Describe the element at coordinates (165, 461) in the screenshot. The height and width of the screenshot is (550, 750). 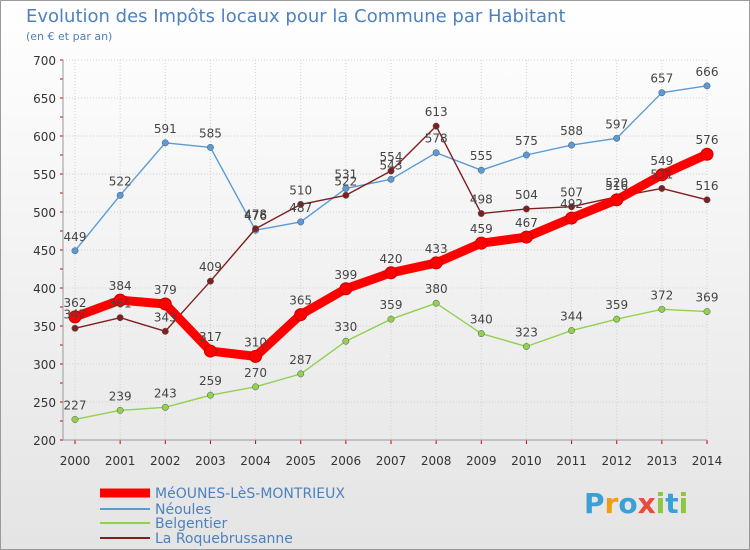
I see `x-tick-label: 2002` at that location.